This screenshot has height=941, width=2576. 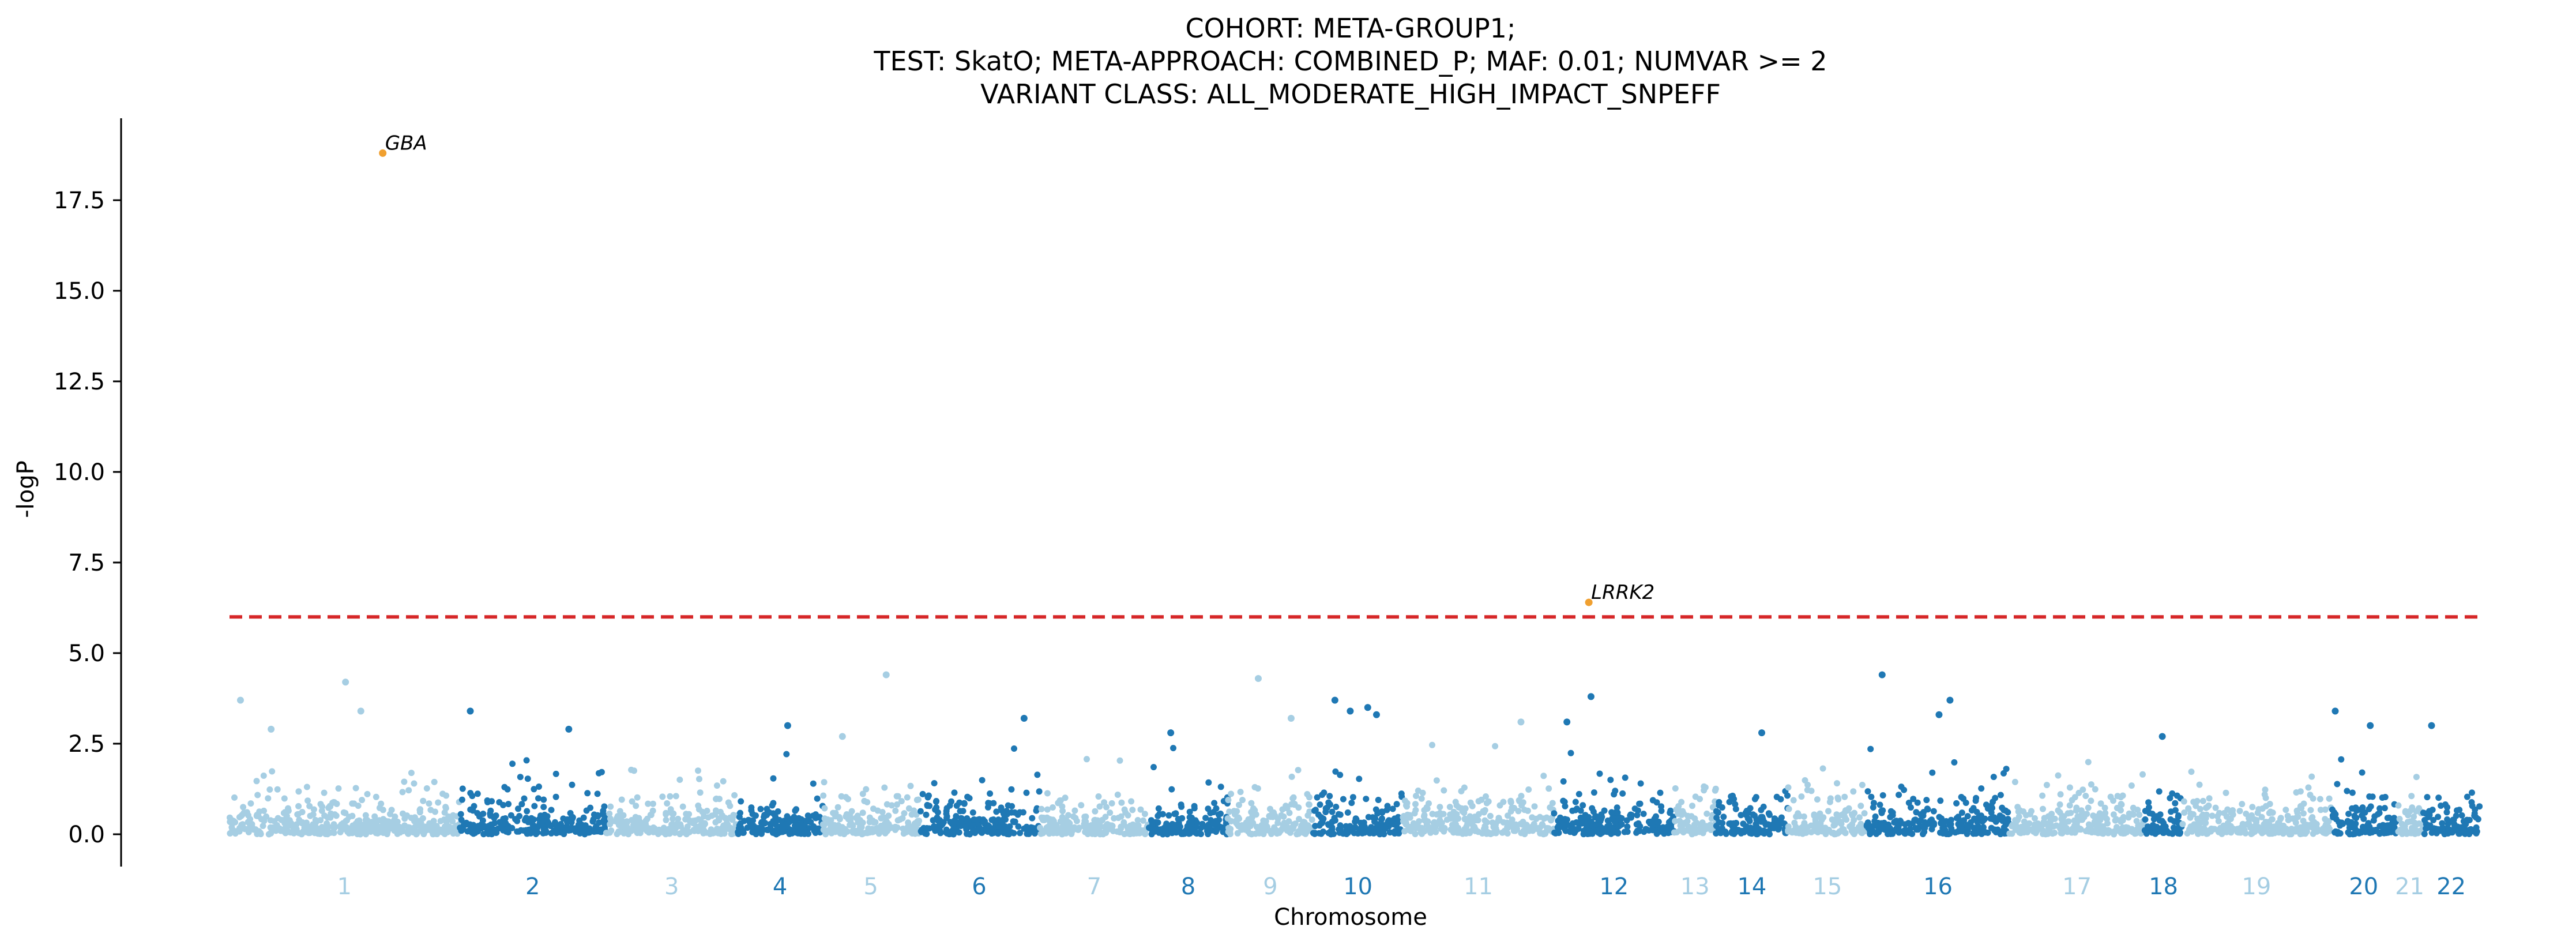 What do you see at coordinates (86, 654) in the screenshot?
I see `y-tick-label: 5.0` at bounding box center [86, 654].